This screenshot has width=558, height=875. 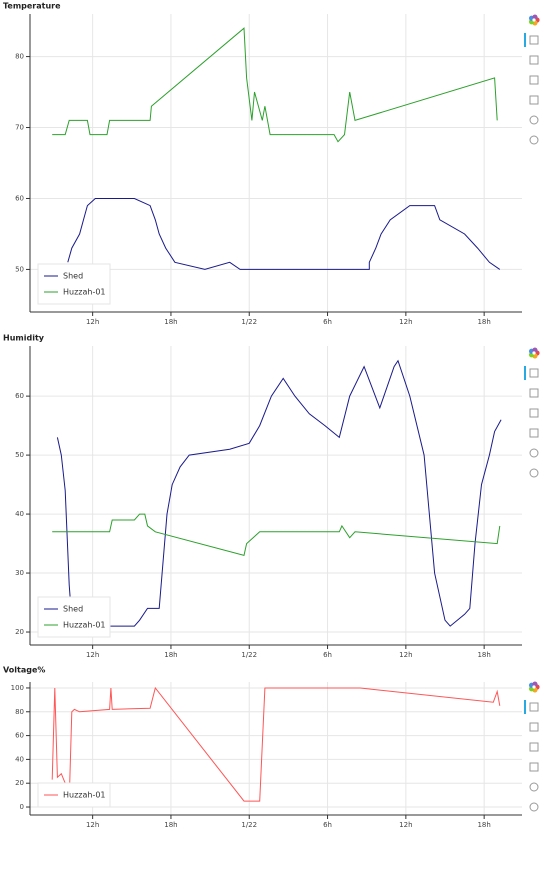 What do you see at coordinates (22, 807) in the screenshot?
I see `y-tick-label: 0` at bounding box center [22, 807].